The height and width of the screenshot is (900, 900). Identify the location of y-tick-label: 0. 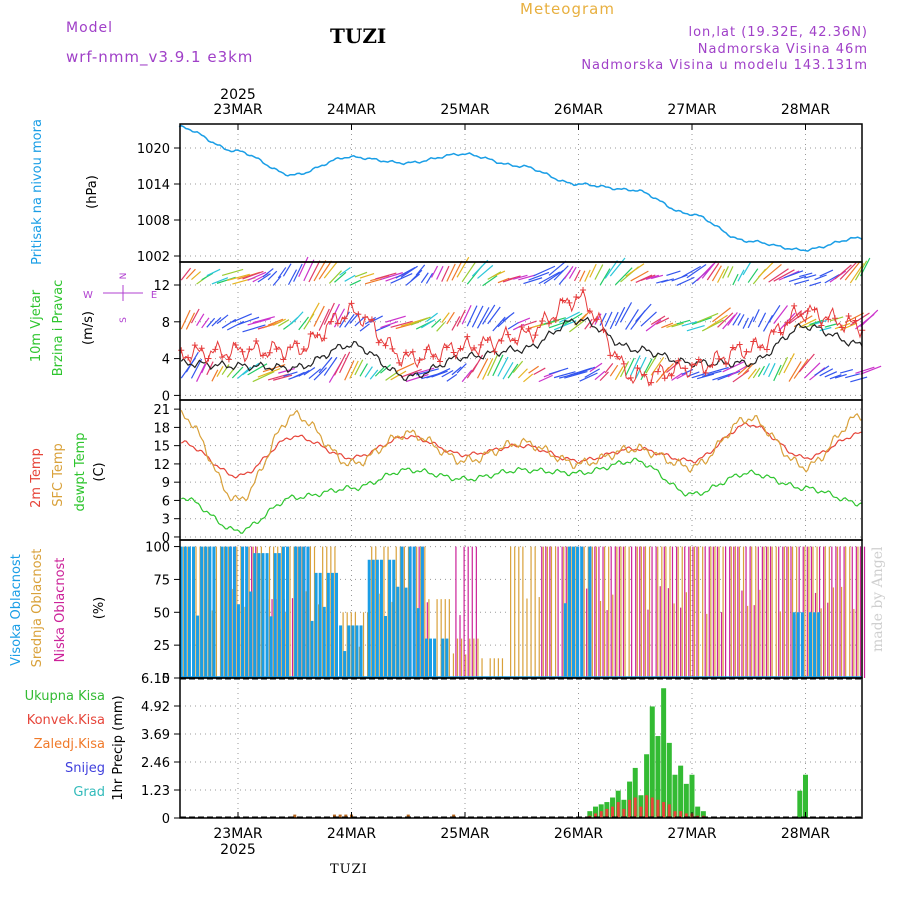
(166, 538).